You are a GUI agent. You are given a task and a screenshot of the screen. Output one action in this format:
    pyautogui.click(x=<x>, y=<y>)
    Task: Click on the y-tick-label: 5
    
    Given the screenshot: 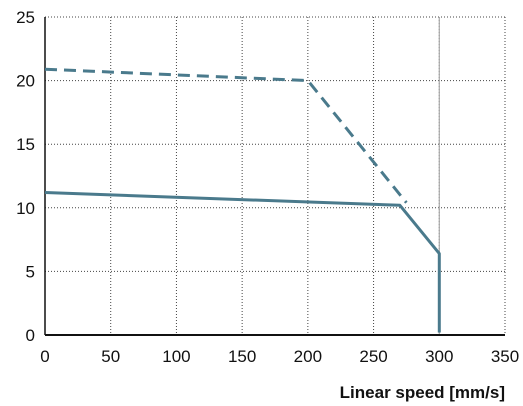 What is the action you would take?
    pyautogui.click(x=30, y=271)
    